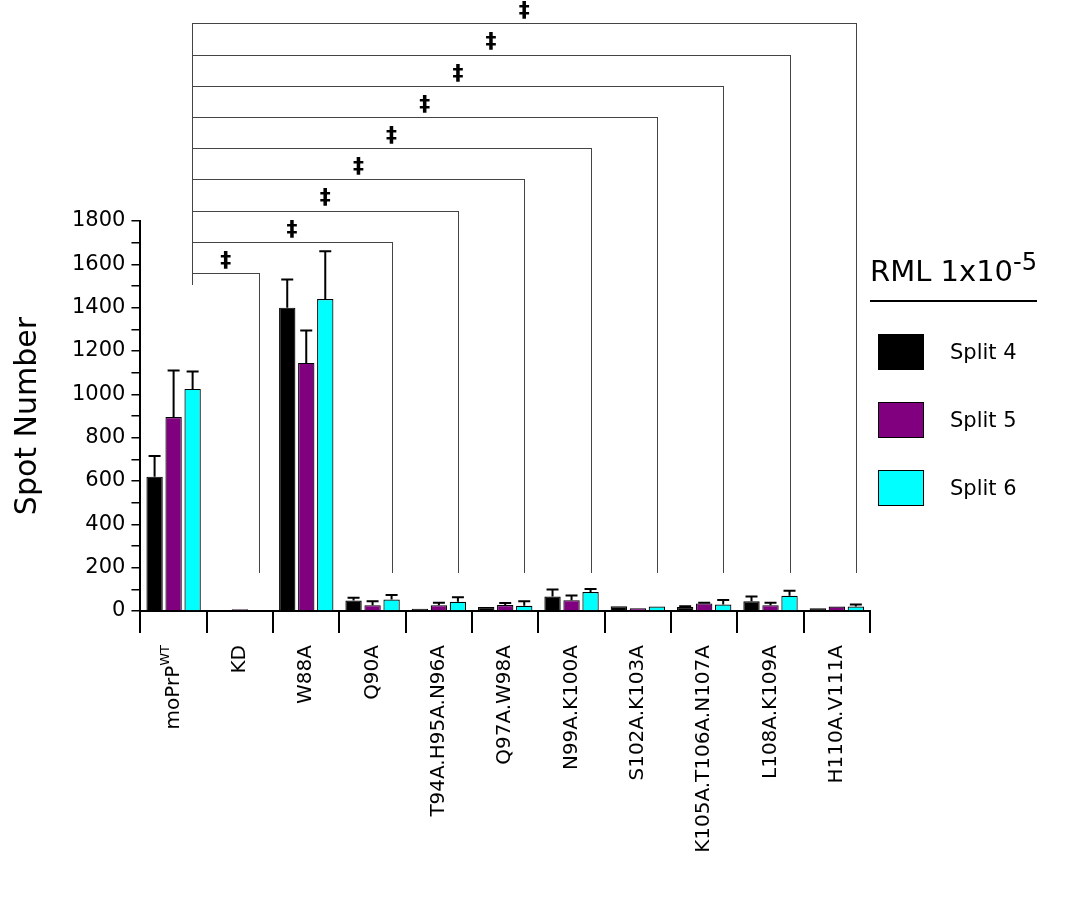 The width and height of the screenshot is (1068, 919). I want to click on x-tick-label: N99A.K100A, so click(569, 707).